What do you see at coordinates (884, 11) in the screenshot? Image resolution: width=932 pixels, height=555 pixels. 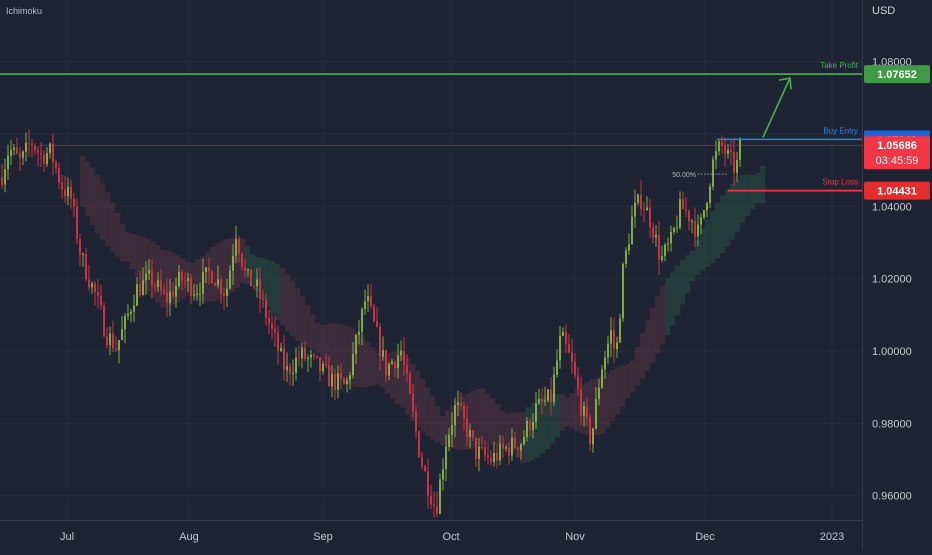 I see `currency-label: USD` at bounding box center [884, 11].